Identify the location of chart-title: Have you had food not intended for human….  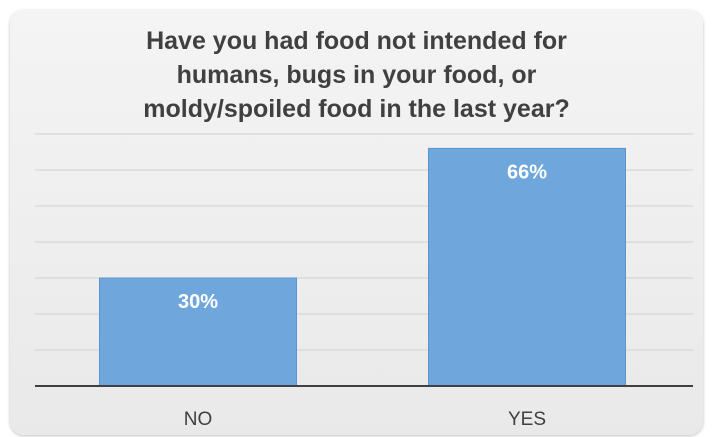
(356, 75).